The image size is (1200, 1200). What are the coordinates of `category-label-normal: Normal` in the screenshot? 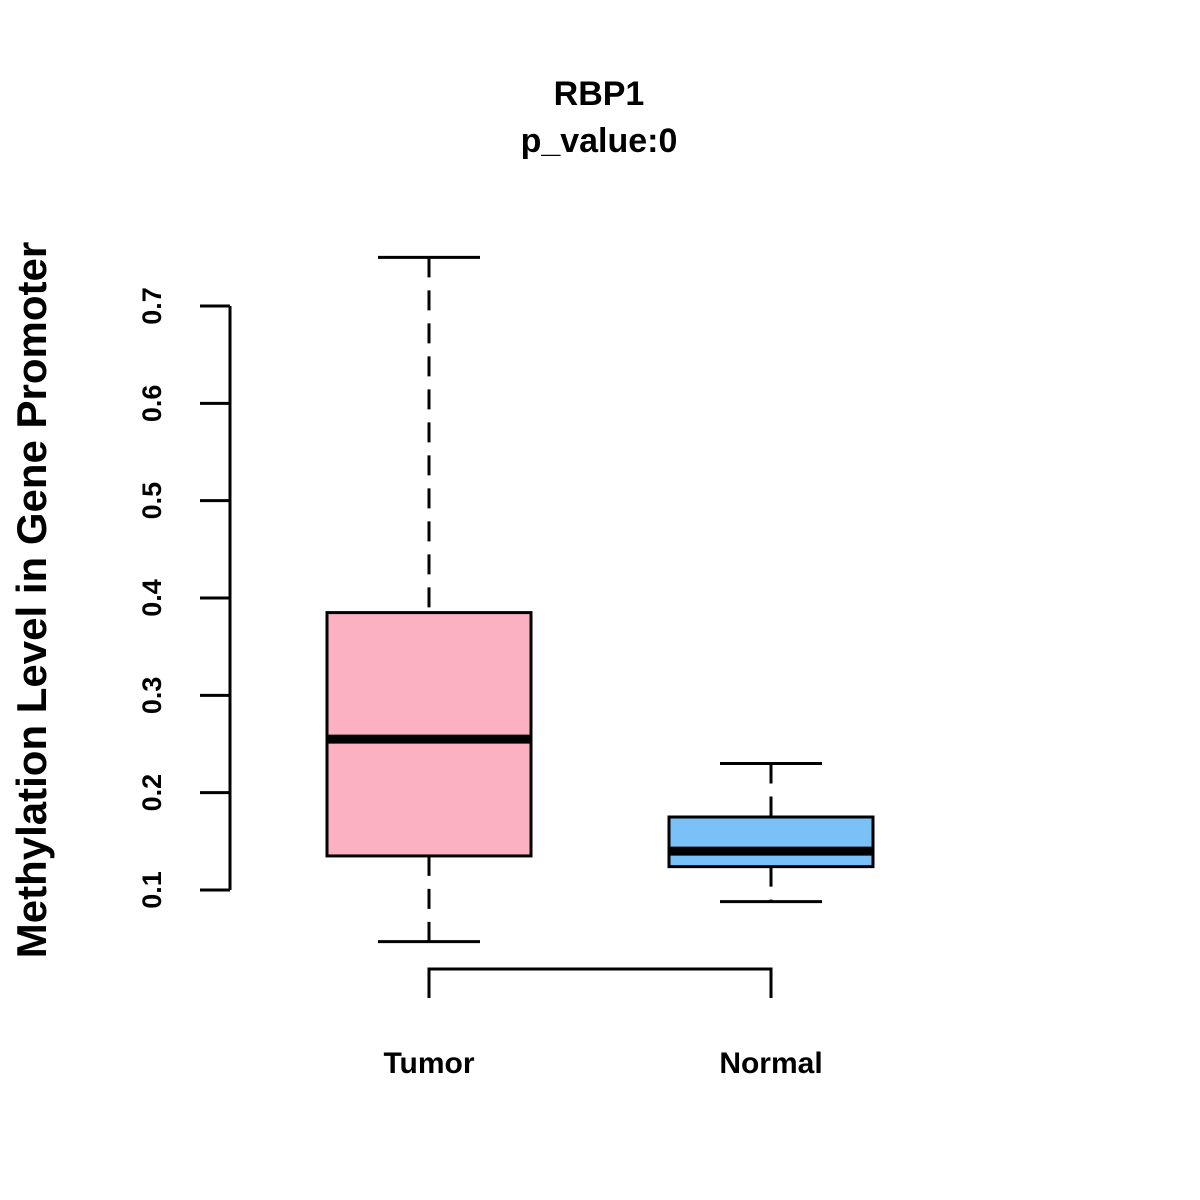 It's located at (770, 1063).